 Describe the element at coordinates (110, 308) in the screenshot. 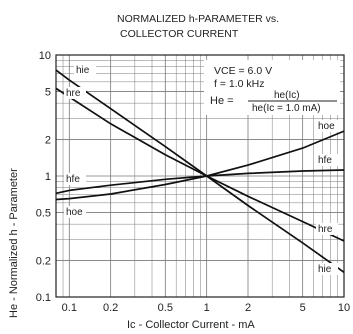

I see `x-tick-label: 0.2` at that location.